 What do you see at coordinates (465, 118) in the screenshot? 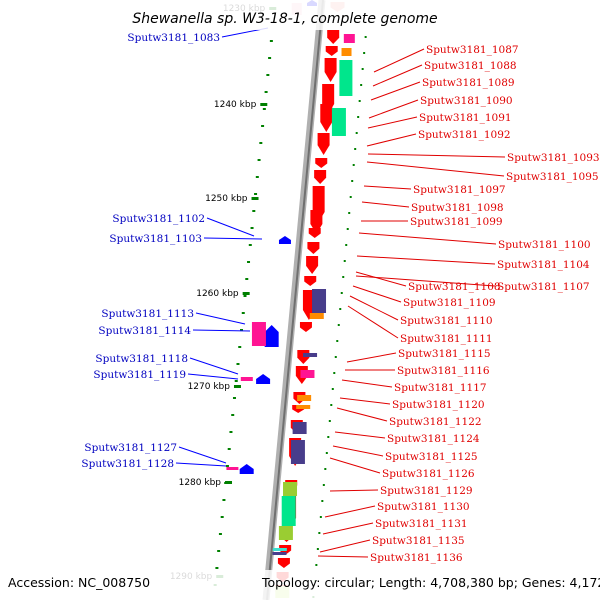
I see `gene-label-right: Sputw3181_1091` at bounding box center [465, 118].